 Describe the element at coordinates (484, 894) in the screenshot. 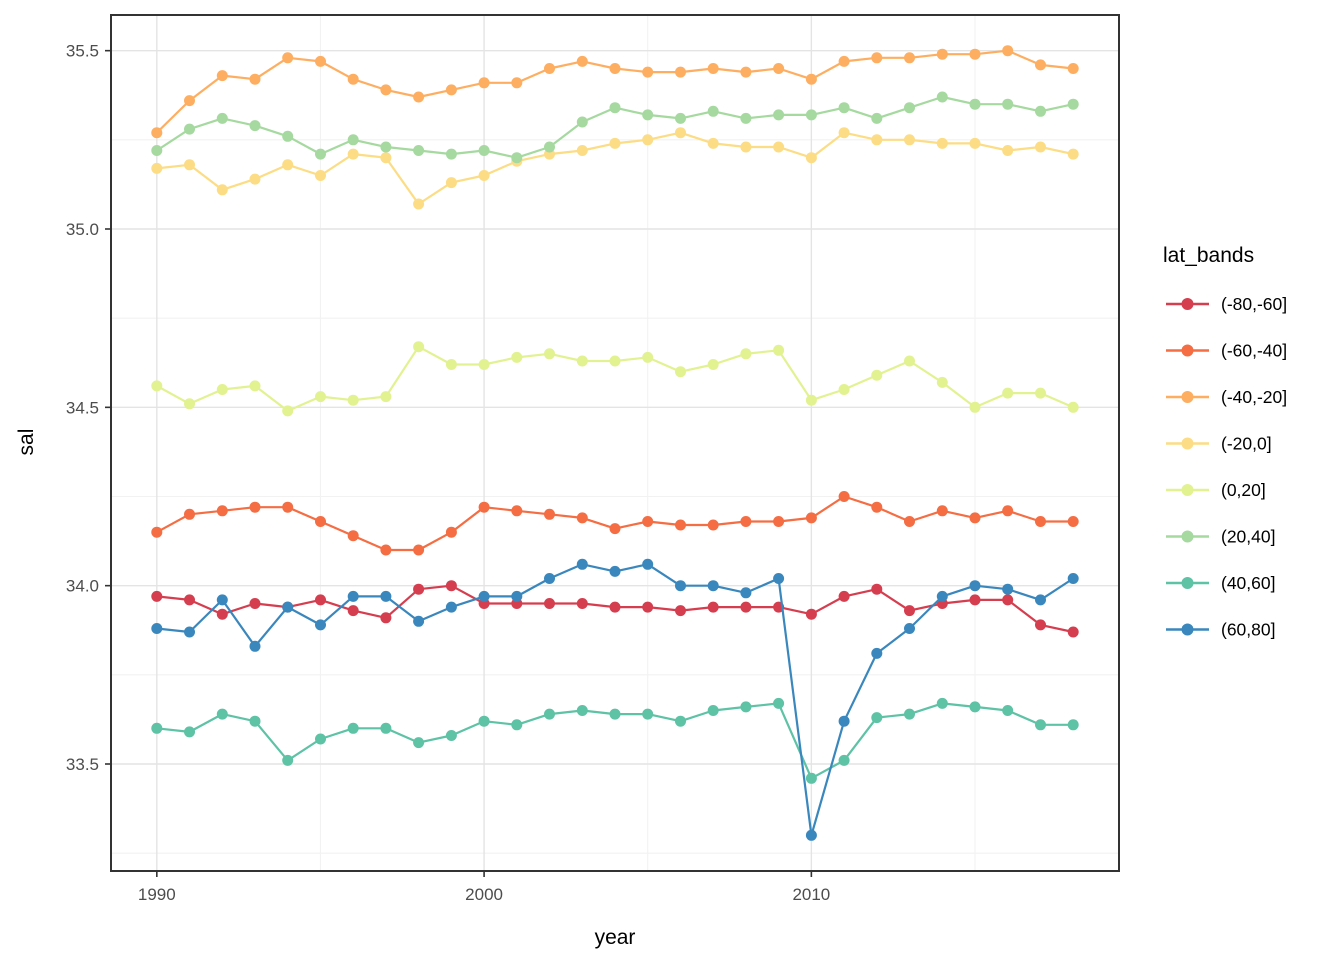

I see `x-tick-label: 2000` at that location.